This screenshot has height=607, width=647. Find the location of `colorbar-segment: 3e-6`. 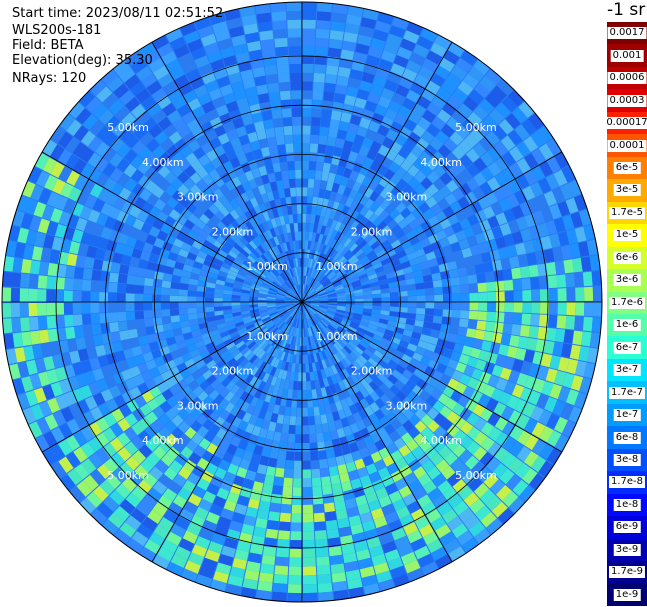

colorbar-segment: 3e-6 is located at coordinates (627, 281).